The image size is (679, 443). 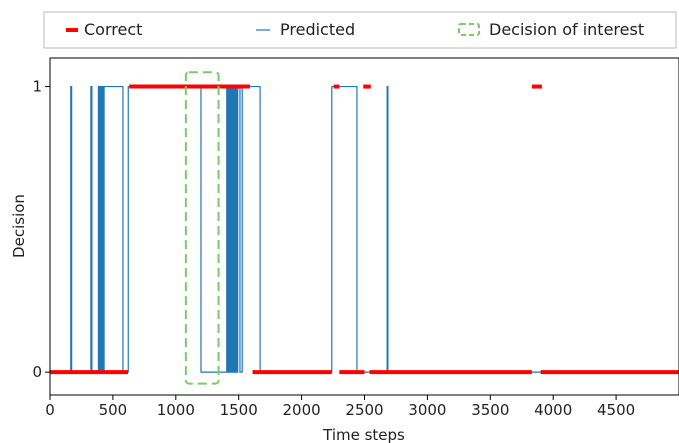 I want to click on x-axis-label: Time steps, so click(x=363, y=434).